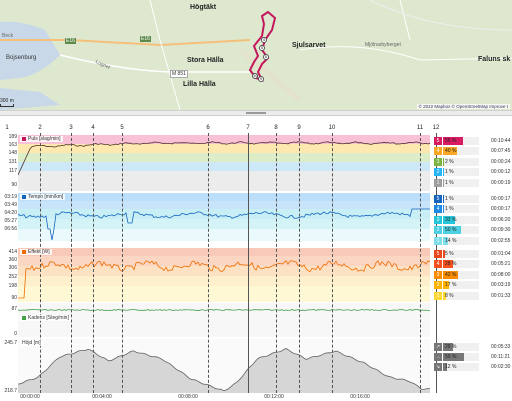  What do you see at coordinates (39, 252) in the screenshot?
I see `panel-title-text: Effekt [W]` at bounding box center [39, 252].